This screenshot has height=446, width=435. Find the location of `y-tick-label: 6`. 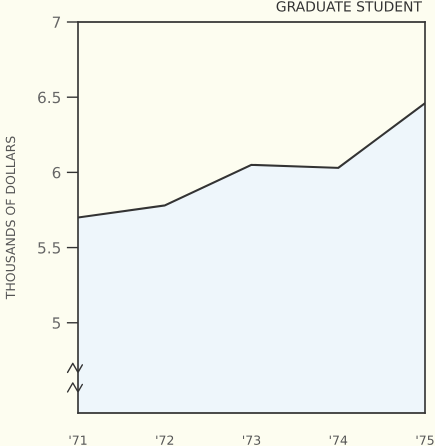

y-tick-label: 6 is located at coordinates (56, 172).